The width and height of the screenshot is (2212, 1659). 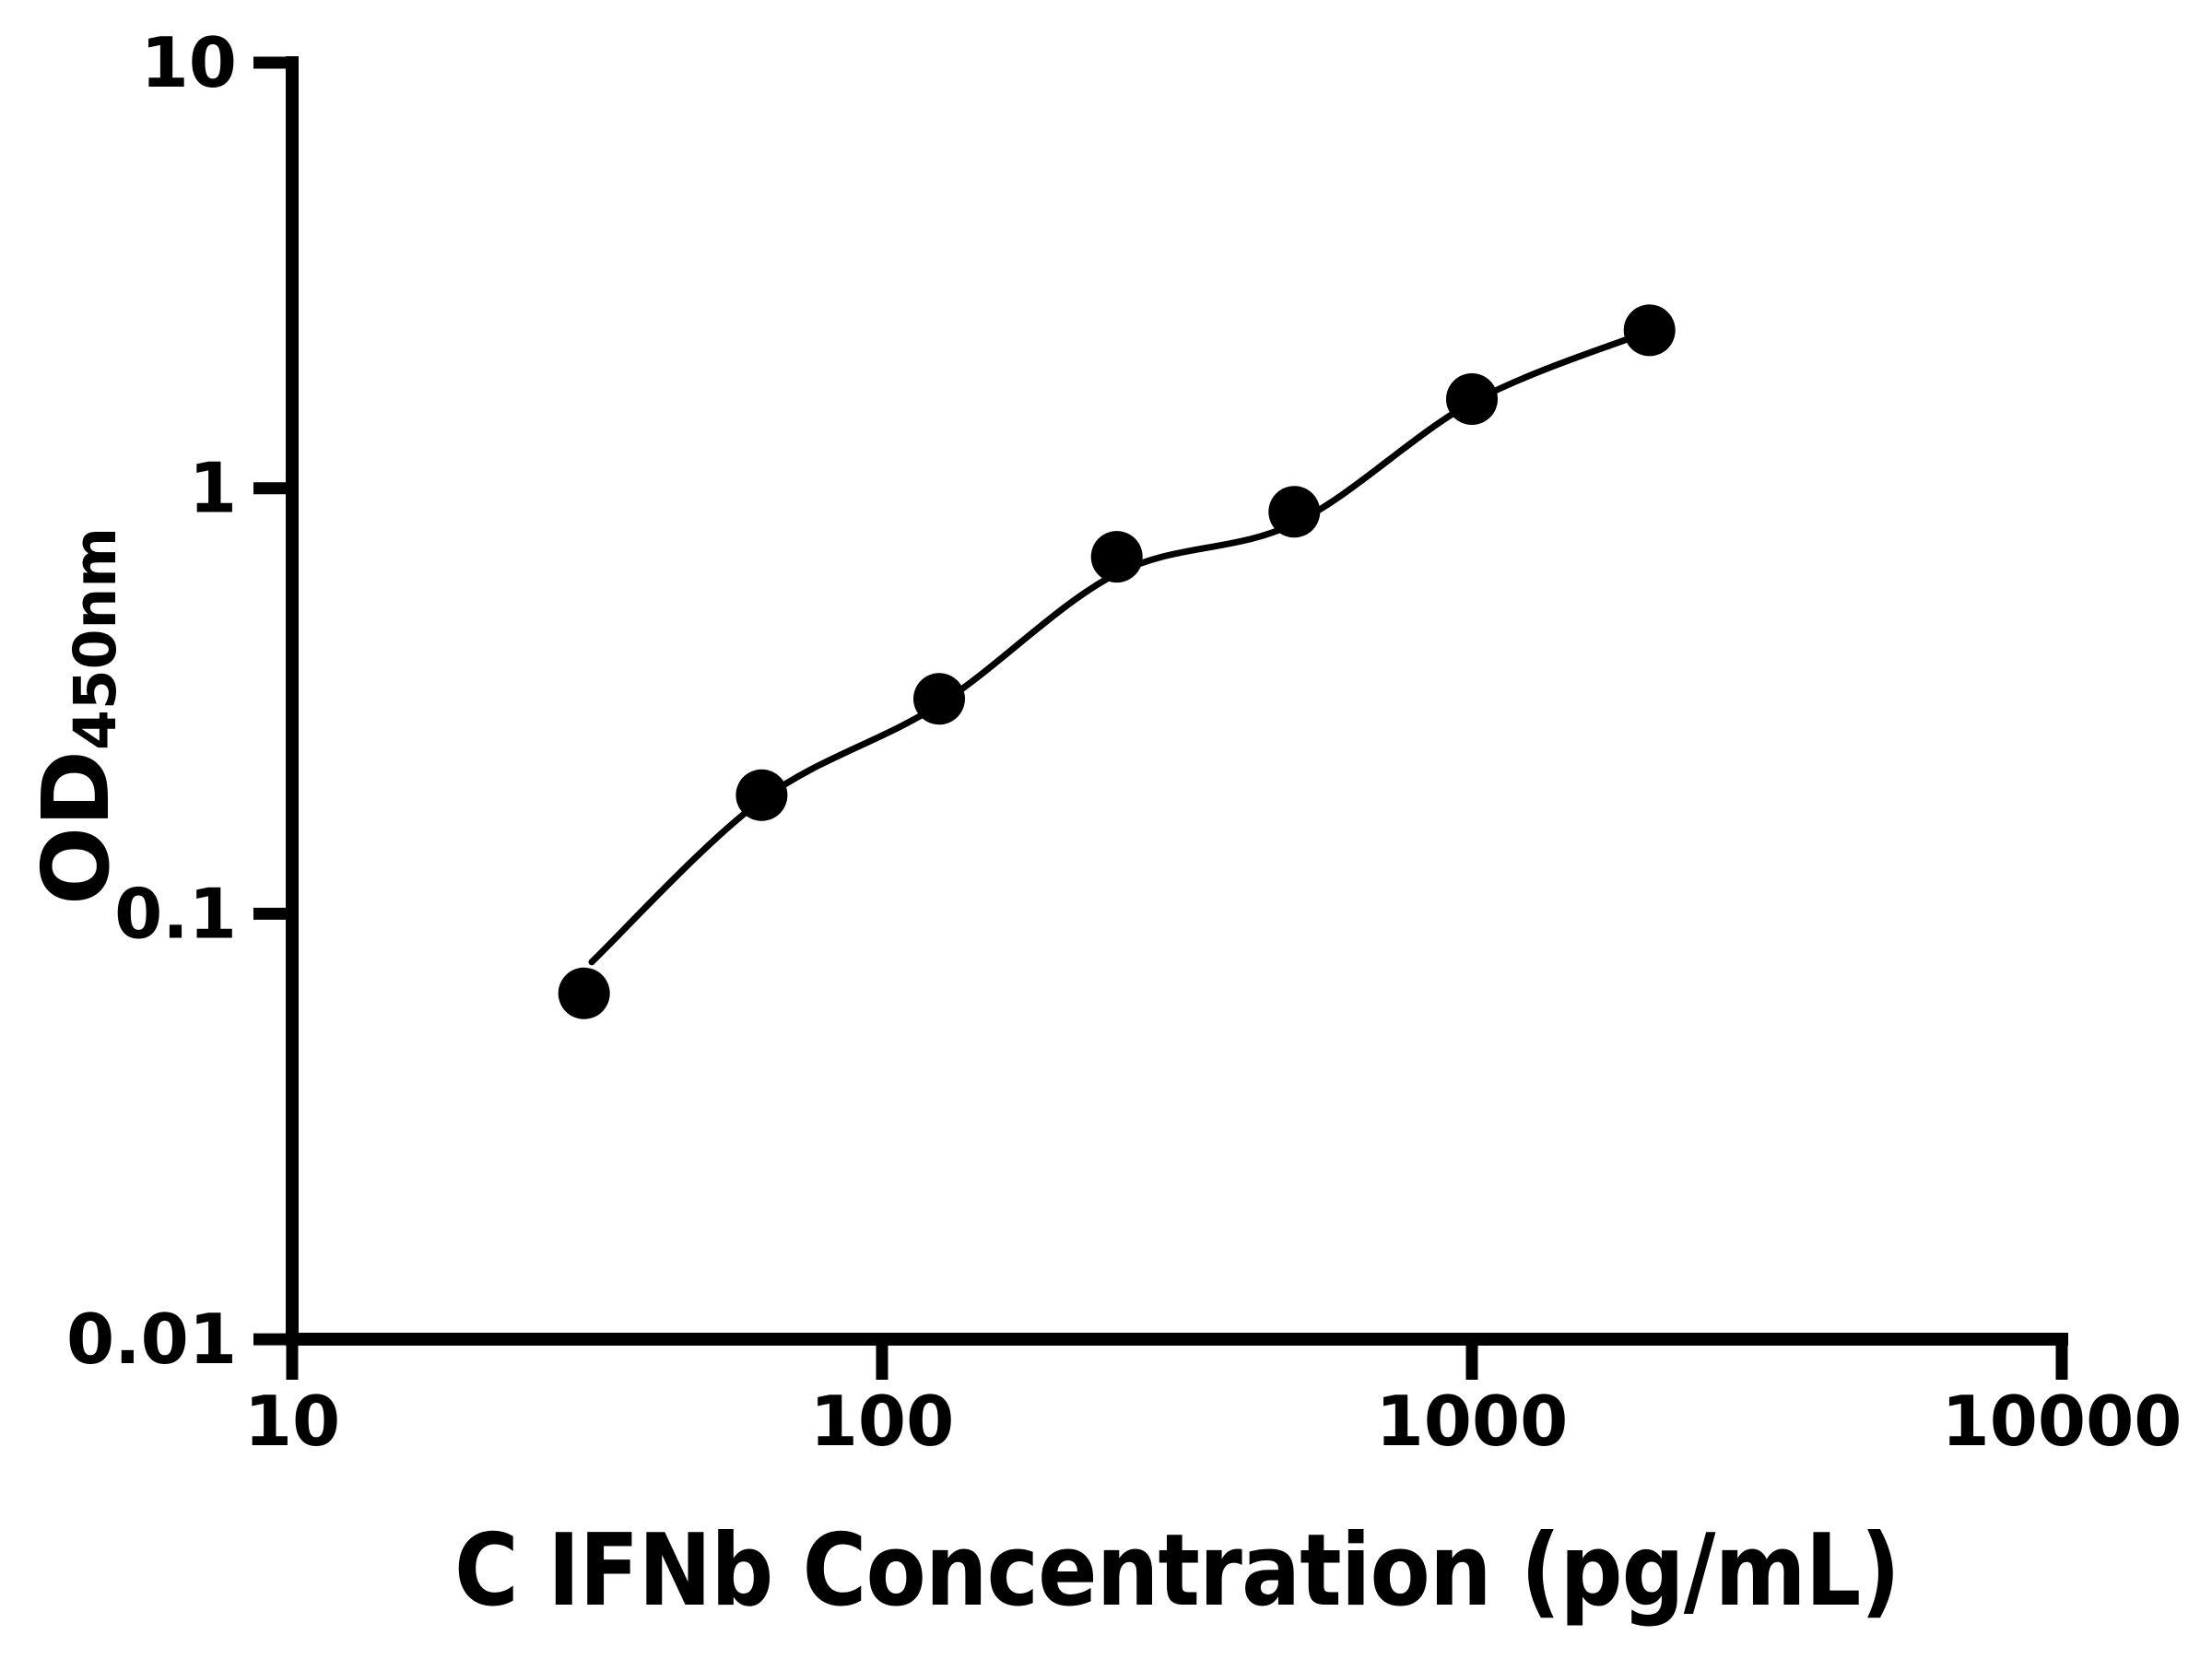 I want to click on y-axis-title-subscript: 450nm, so click(x=95, y=638).